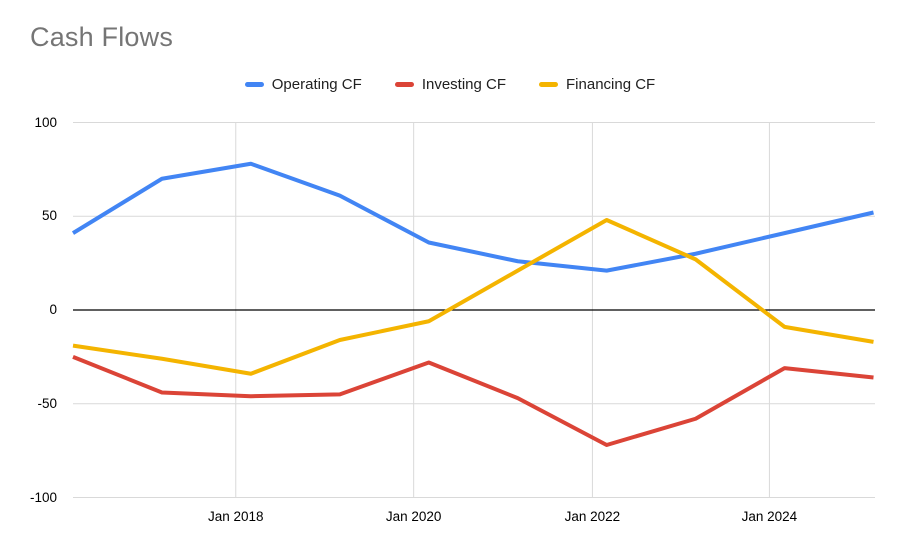 The width and height of the screenshot is (900, 557). Describe the element at coordinates (102, 37) in the screenshot. I see `chart-title: Cash Flows` at that location.